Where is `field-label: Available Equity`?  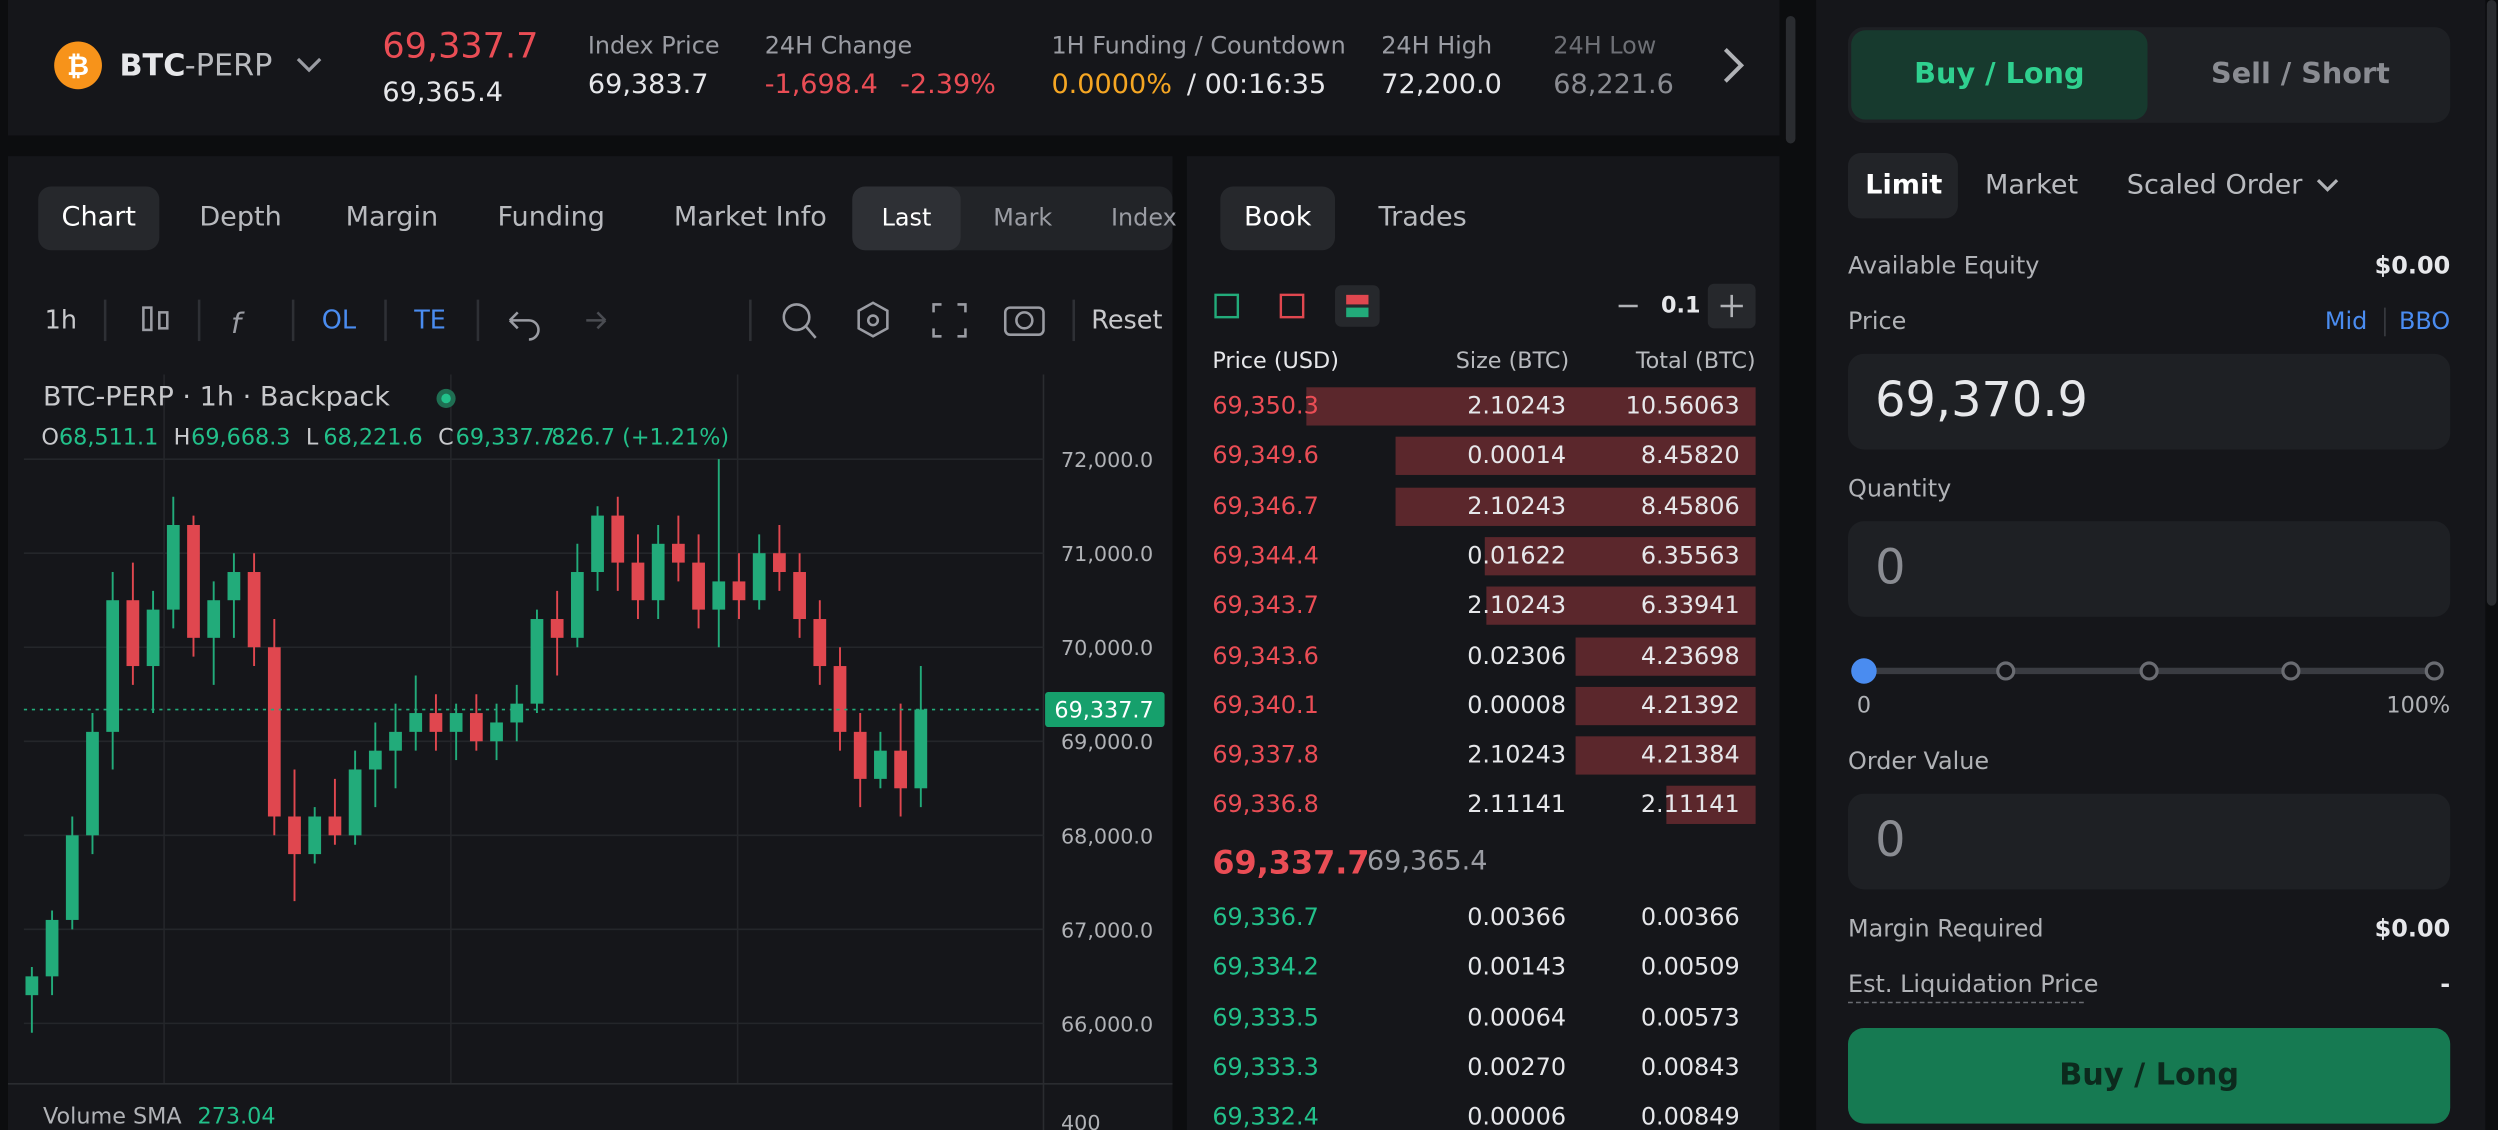 field-label: Available Equity is located at coordinates (1944, 265).